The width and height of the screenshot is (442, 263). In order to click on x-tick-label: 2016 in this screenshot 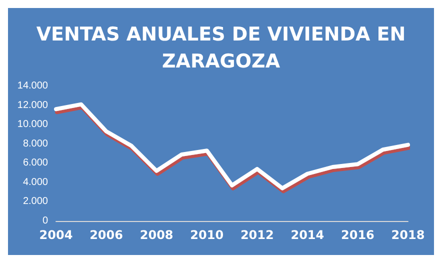, I will do `click(357, 235)`.